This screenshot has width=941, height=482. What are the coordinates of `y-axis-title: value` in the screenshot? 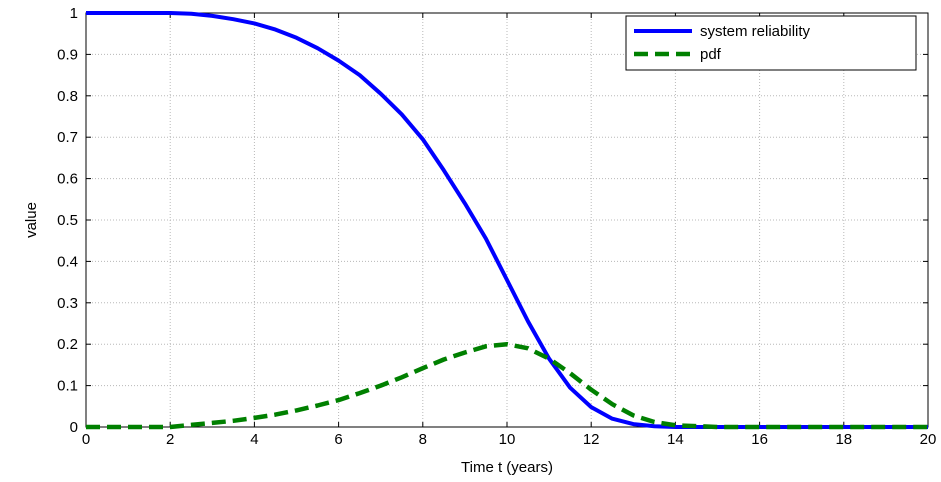 It's located at (31, 220).